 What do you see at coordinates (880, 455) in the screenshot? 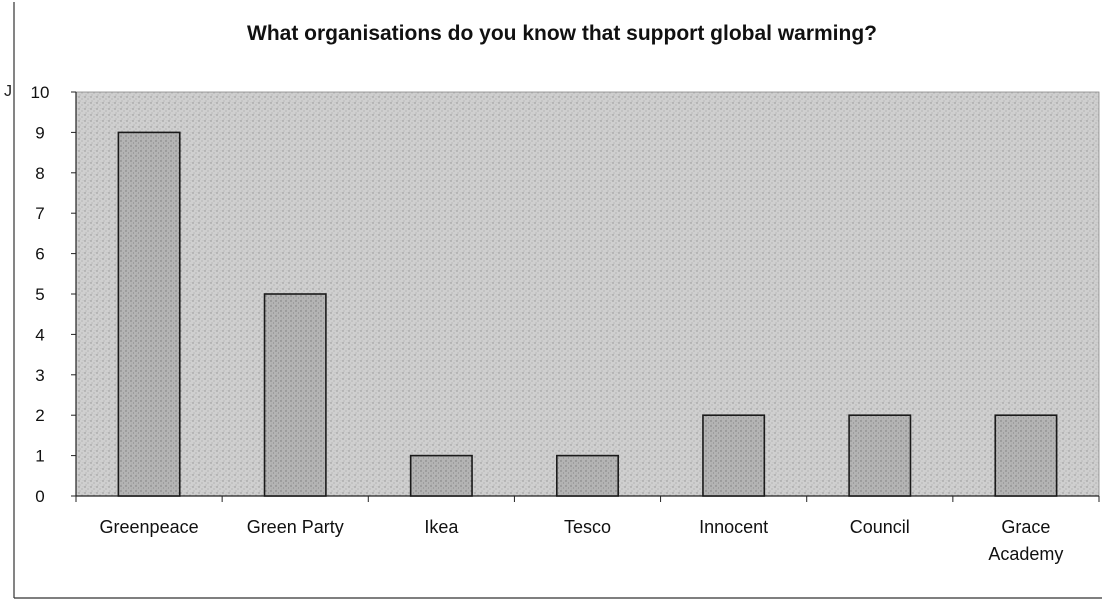
I see `bar-council` at bounding box center [880, 455].